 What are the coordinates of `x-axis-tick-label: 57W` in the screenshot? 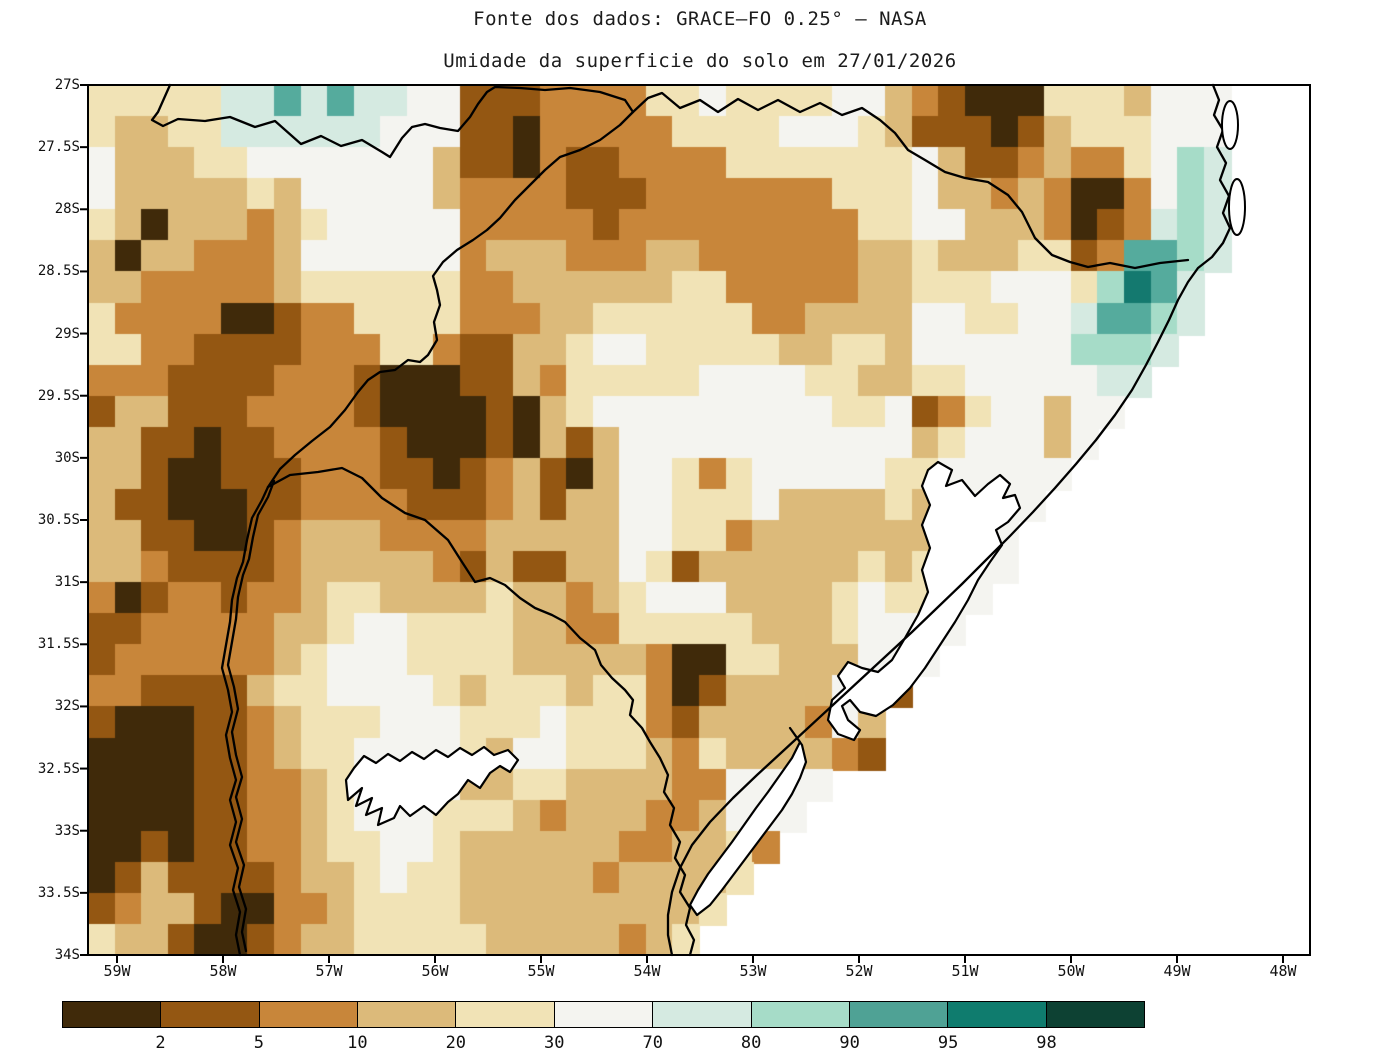 It's located at (329, 971).